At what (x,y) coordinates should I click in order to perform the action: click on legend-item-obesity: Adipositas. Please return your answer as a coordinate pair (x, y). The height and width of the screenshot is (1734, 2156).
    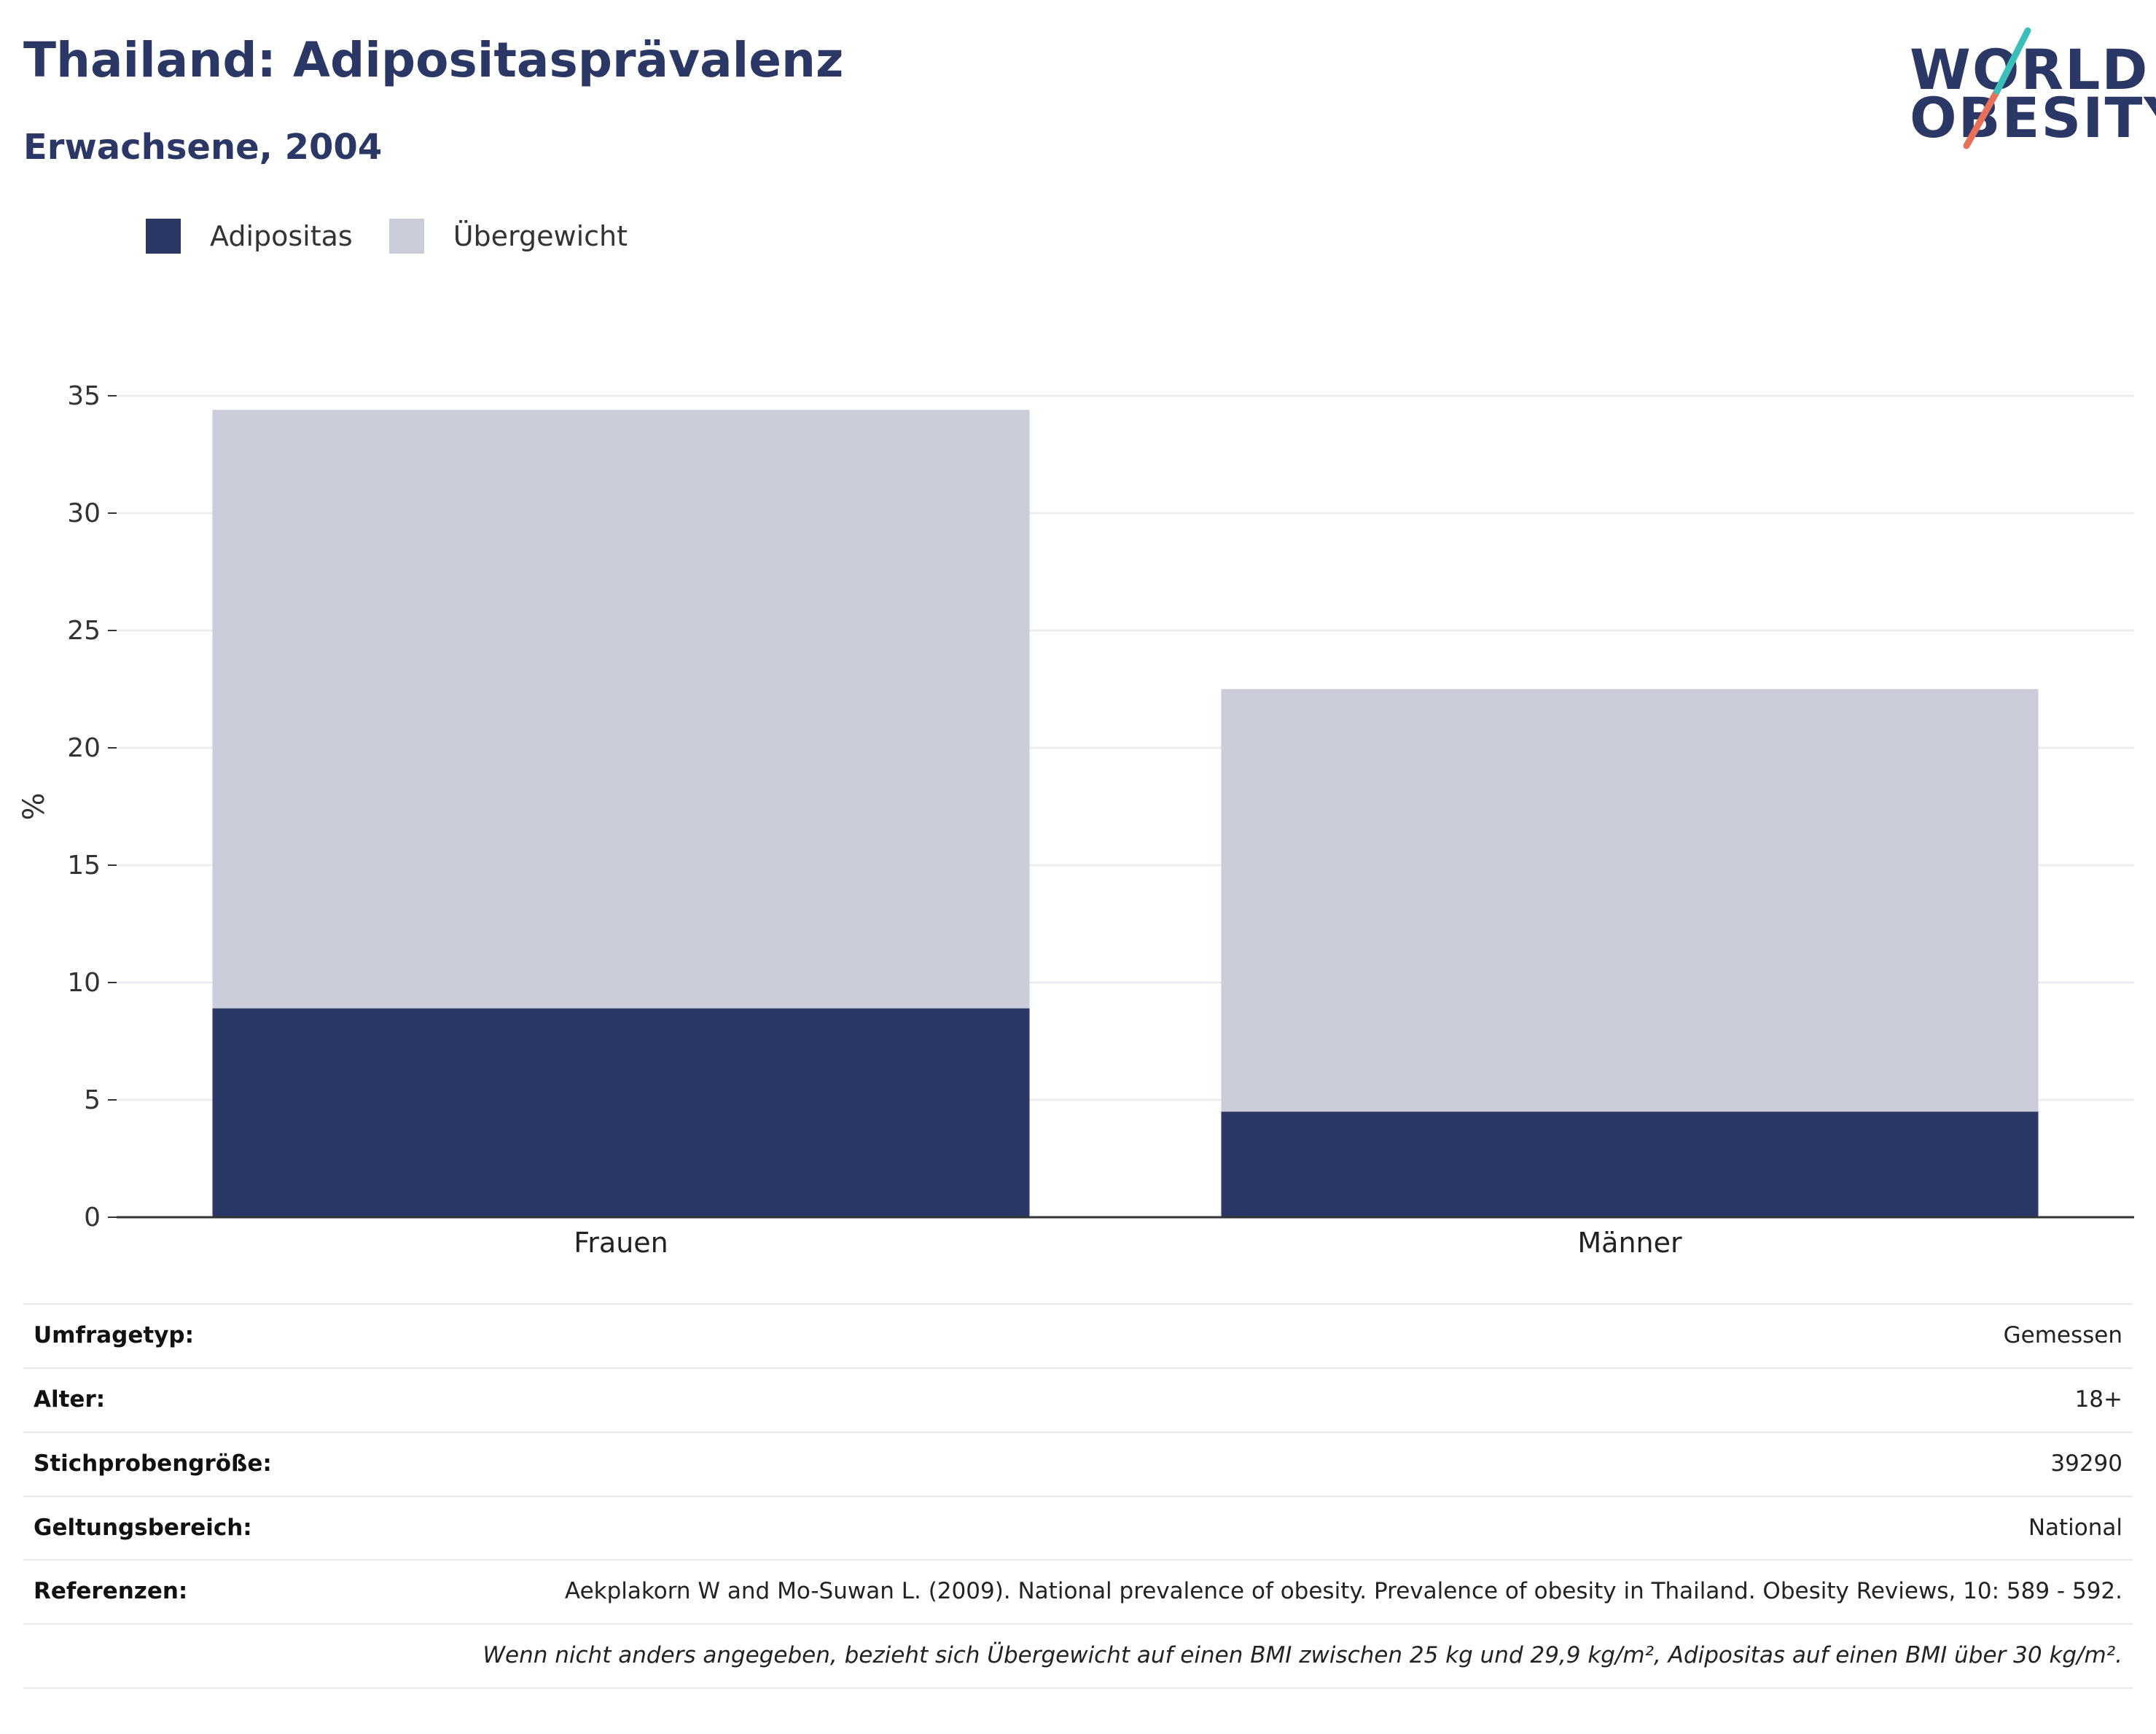
    Looking at the image, I should click on (250, 236).